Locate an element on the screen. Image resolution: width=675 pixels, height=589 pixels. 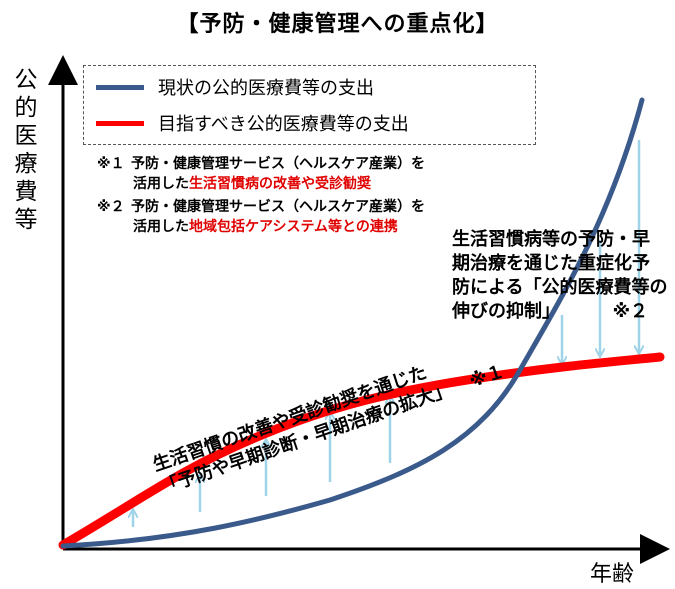
legend: 現状の公的医療費等の支出 目指すべき公的医療費等の支出 is located at coordinates (309, 105).